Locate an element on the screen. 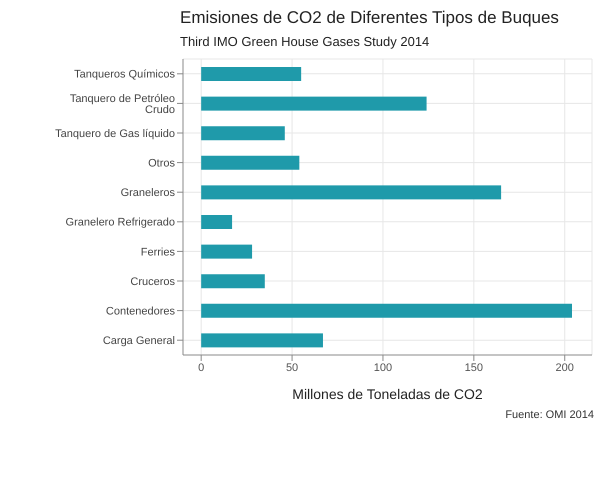 This screenshot has width=606, height=477. y-tick-label: Granelero Refrigerado is located at coordinates (120, 222).